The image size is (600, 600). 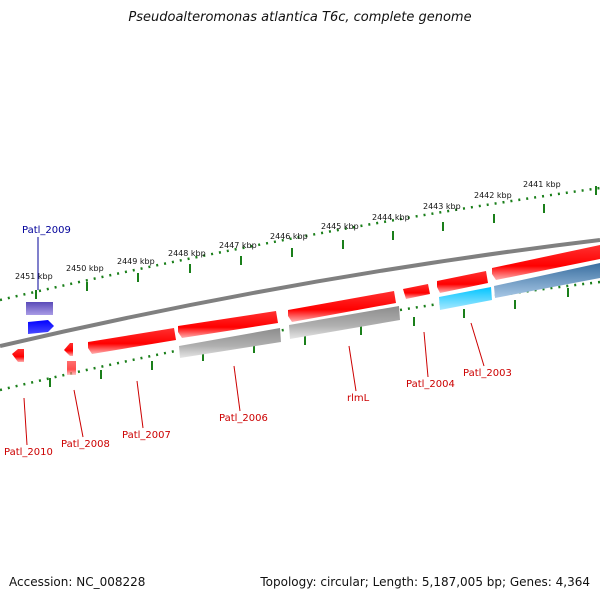 I want to click on accession-label: Accession: NC_008228, so click(x=77, y=582).